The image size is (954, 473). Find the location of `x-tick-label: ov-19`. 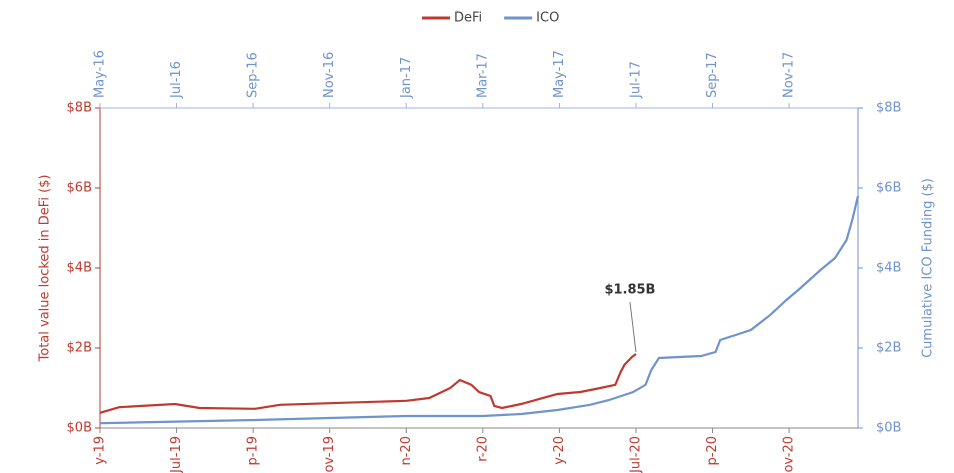

x-tick-label: ov-19 is located at coordinates (329, 454).